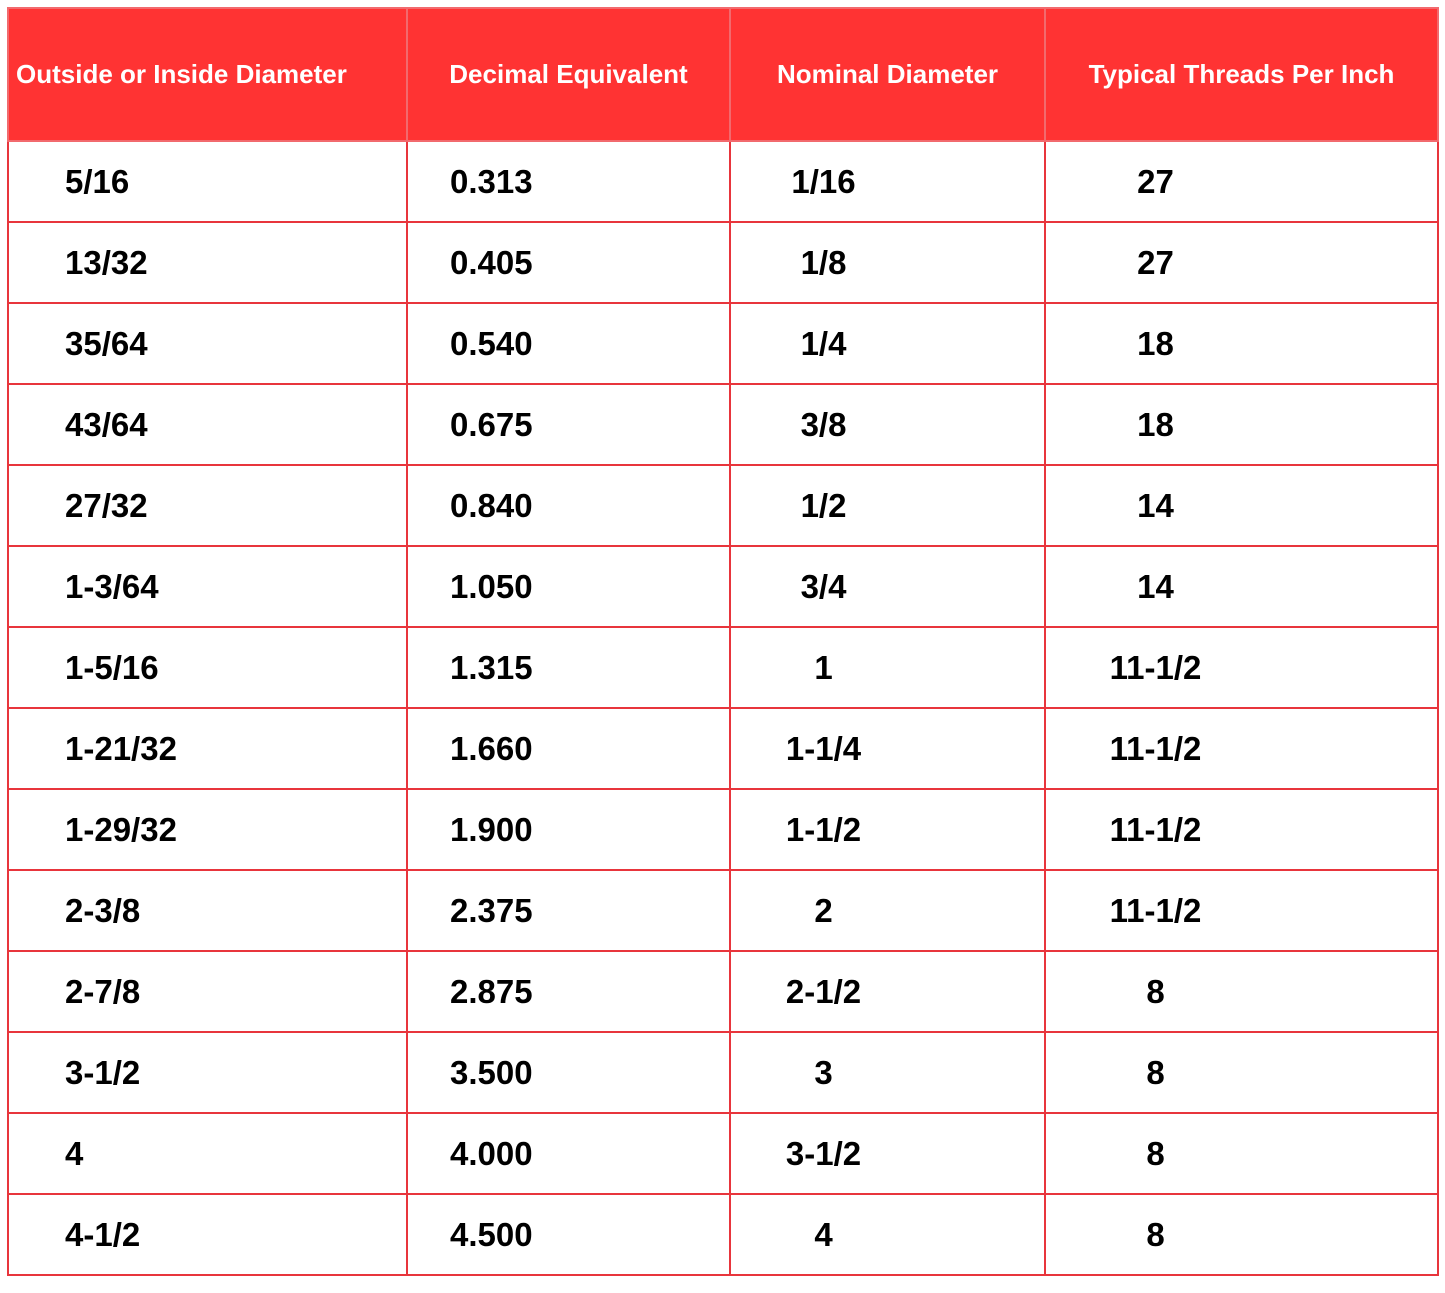  Describe the element at coordinates (568, 343) in the screenshot. I see `table-cell: 0.540` at that location.